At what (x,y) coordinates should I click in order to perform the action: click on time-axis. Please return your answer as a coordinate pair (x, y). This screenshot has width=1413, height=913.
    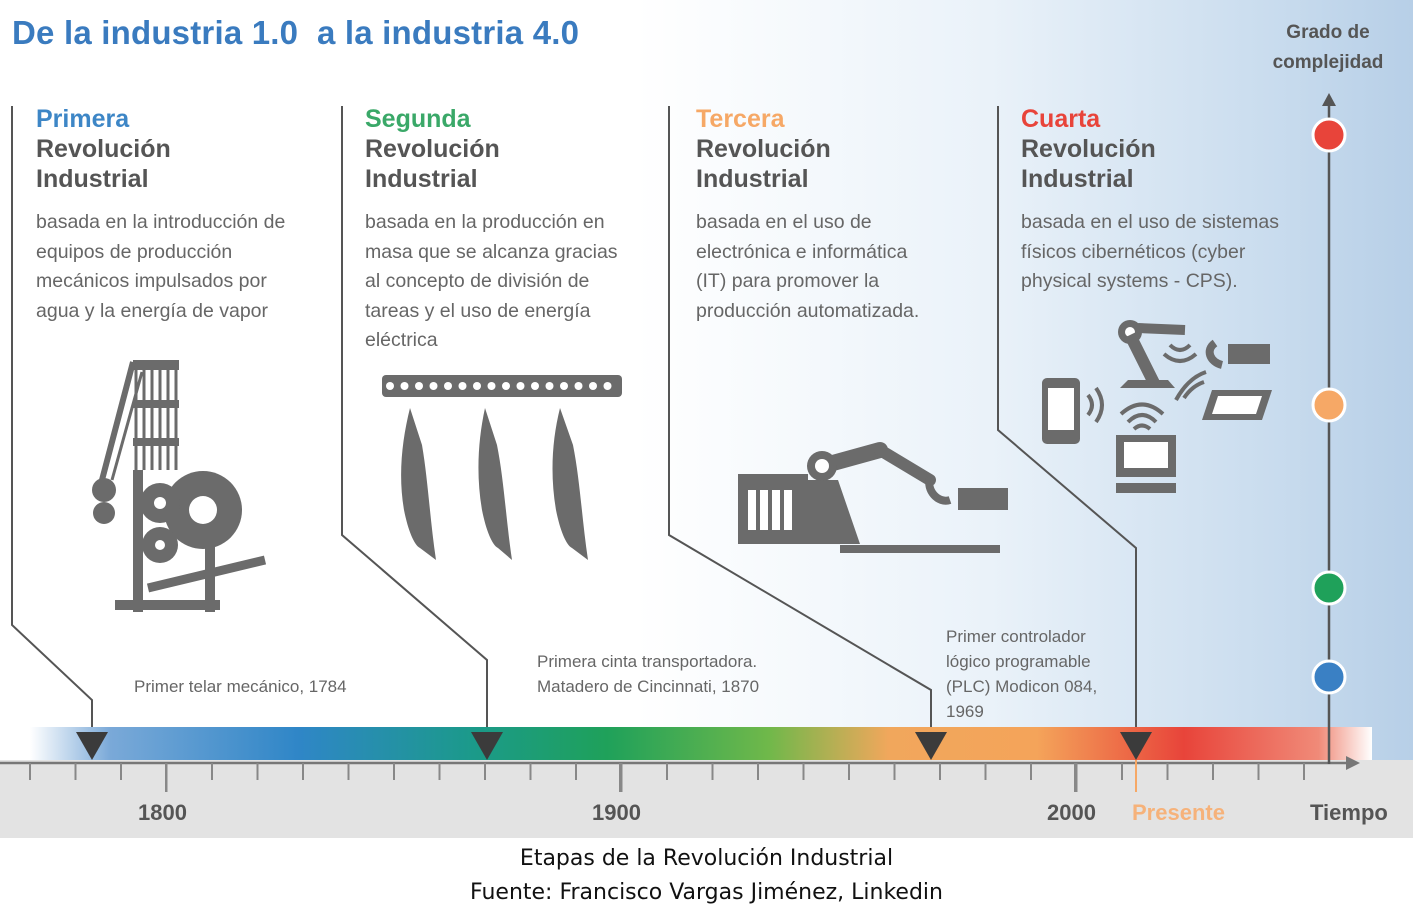
    Looking at the image, I should click on (706, 799).